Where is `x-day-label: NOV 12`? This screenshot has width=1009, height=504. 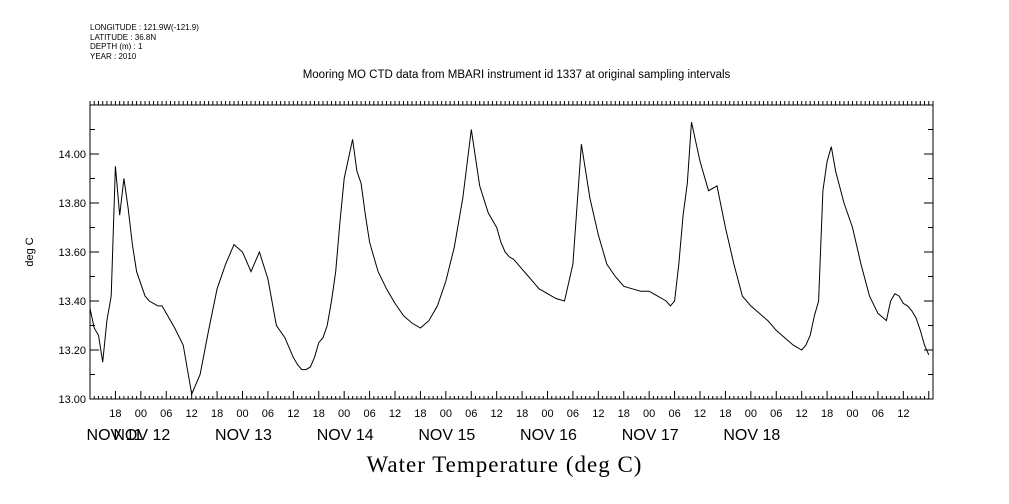 x-day-label: NOV 12 is located at coordinates (141, 435).